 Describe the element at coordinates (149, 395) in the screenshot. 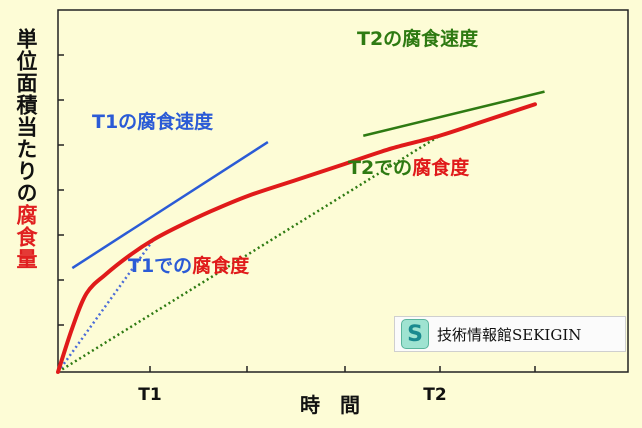

I see `x-tick-label-t1: T1` at that location.